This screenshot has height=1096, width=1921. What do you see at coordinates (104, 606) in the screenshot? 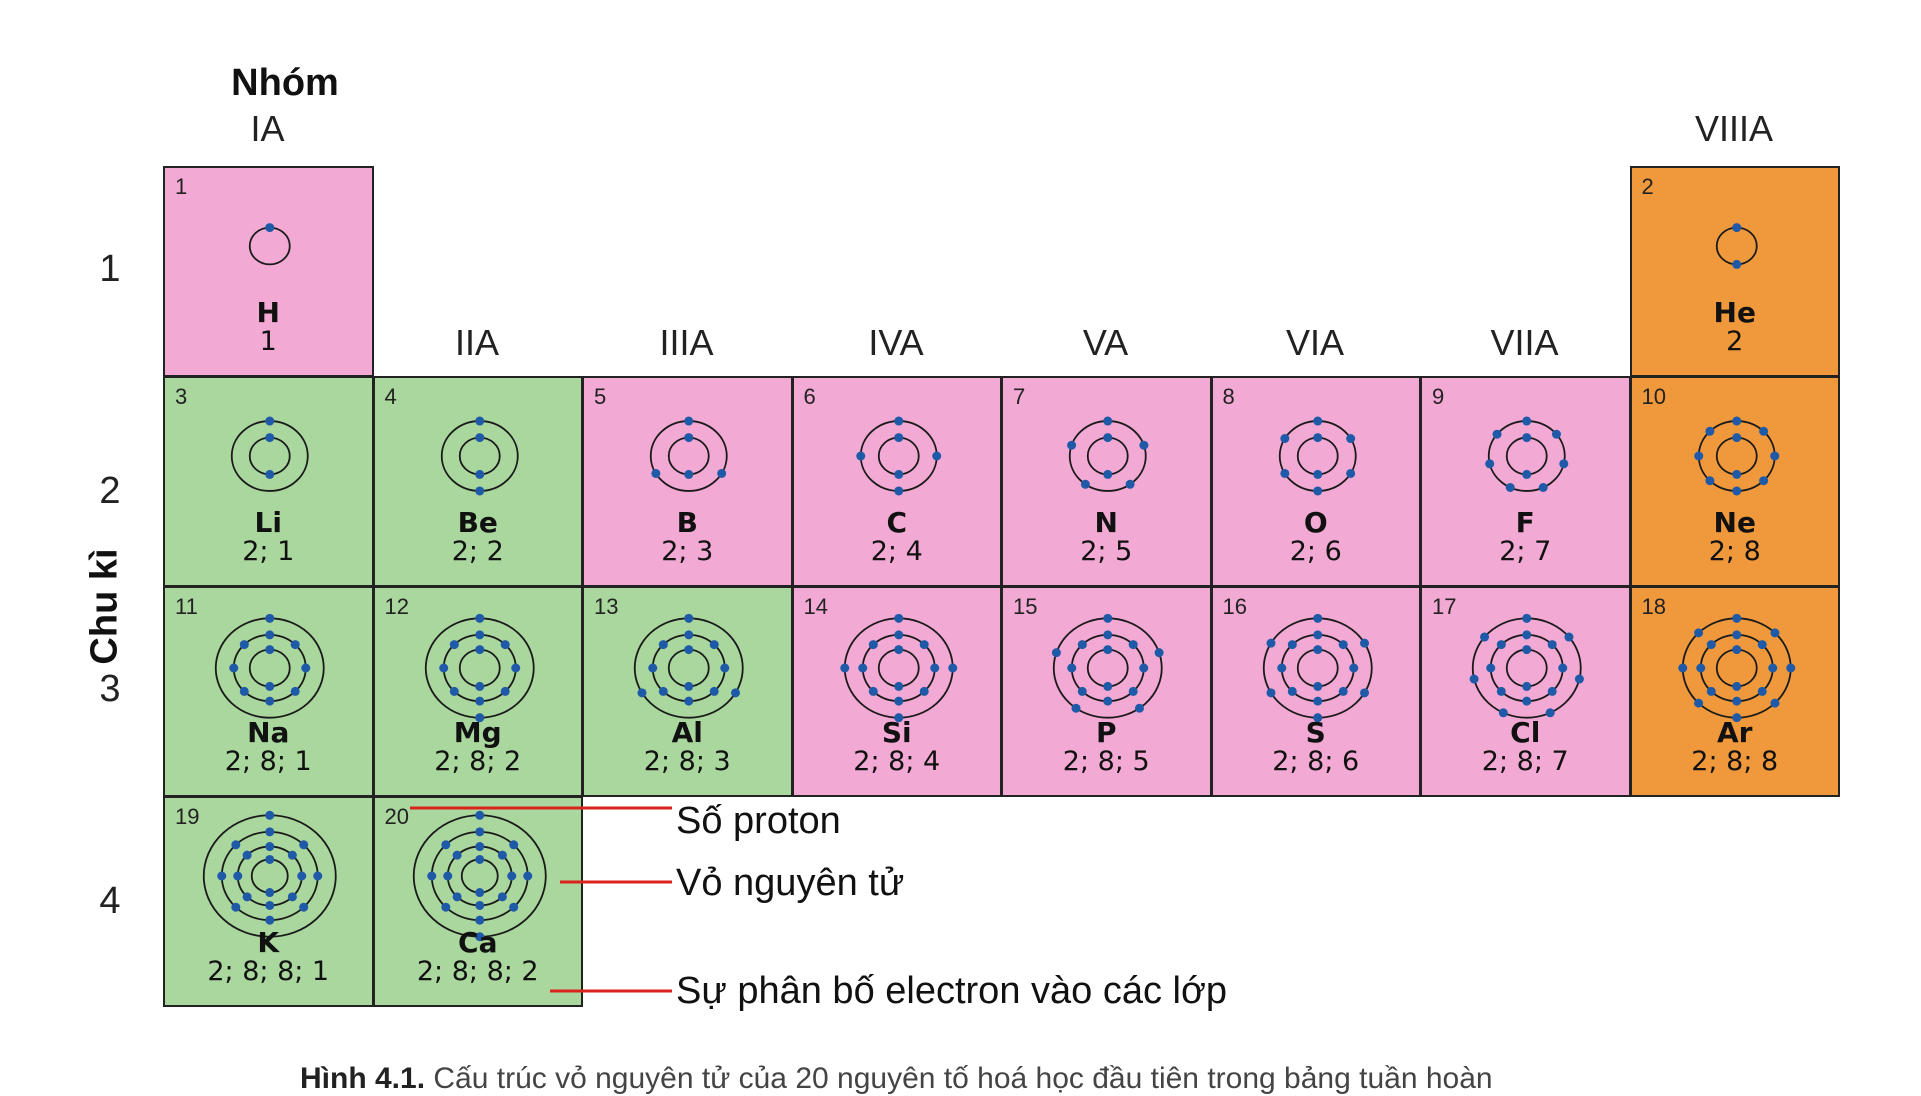
I see `period-axis-label: Chu kì` at bounding box center [104, 606].